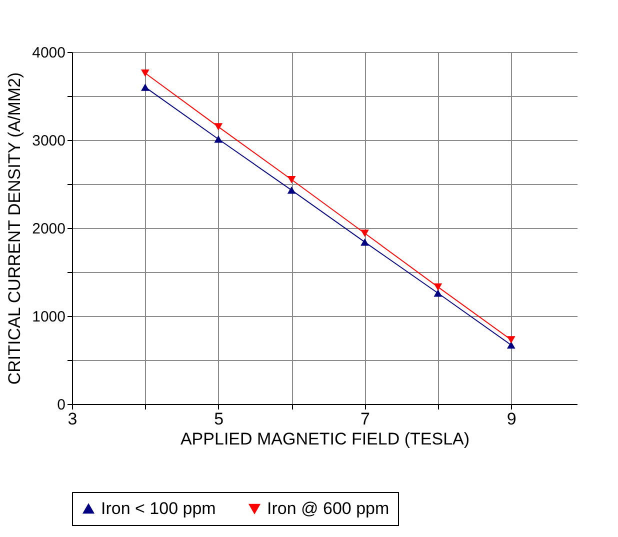  I want to click on legend-label: Iron @ 600 ppm, so click(328, 508).